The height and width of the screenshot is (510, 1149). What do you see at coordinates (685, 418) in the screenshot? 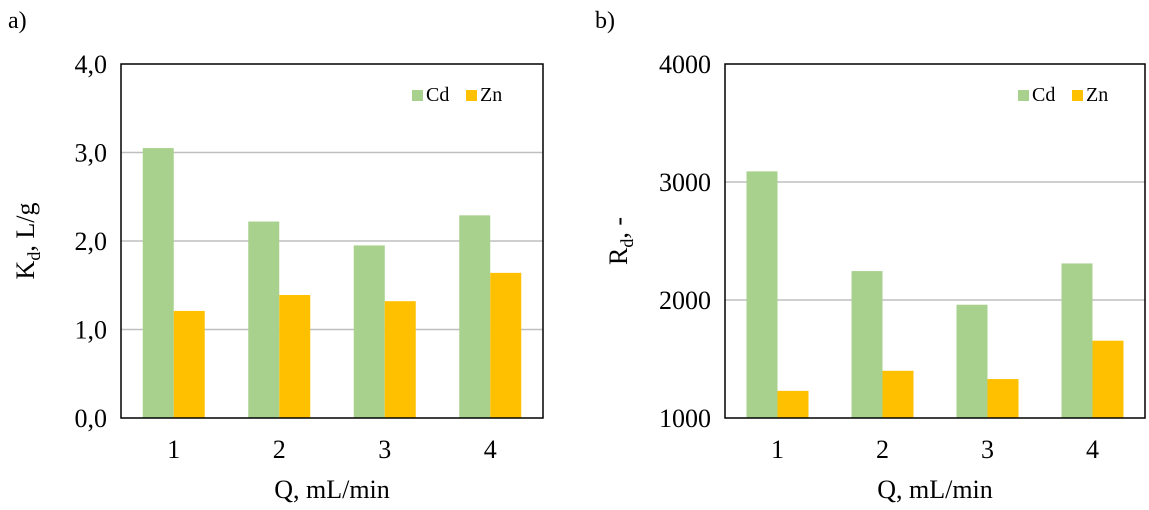
I see `y-tick-label: 1000` at bounding box center [685, 418].